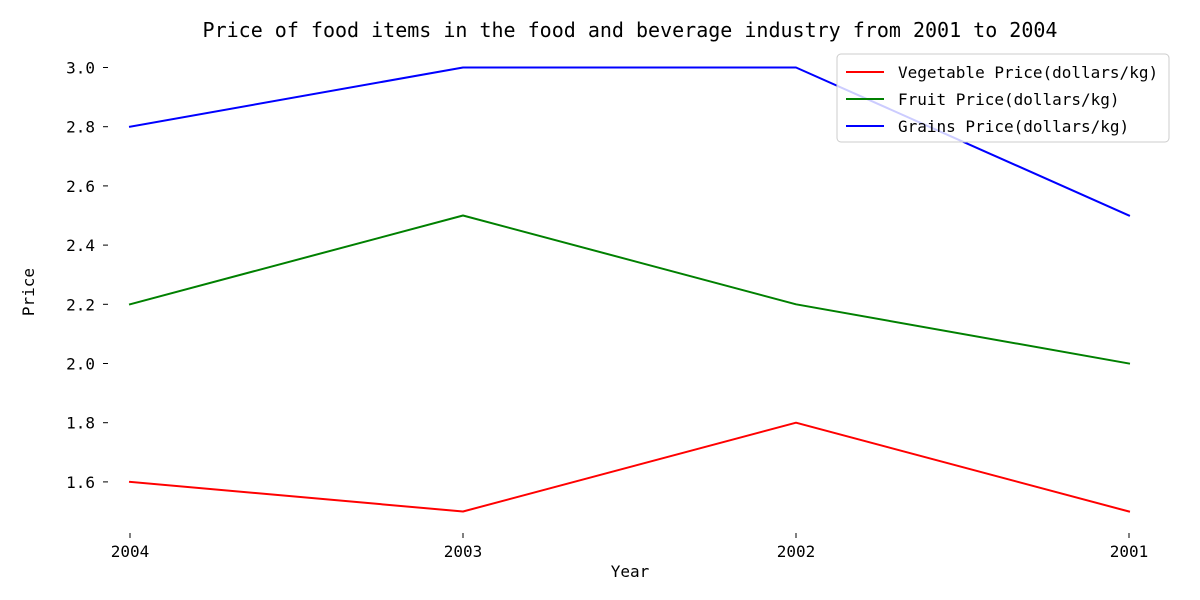  What do you see at coordinates (463, 551) in the screenshot?
I see `x-tick-label: 2003` at bounding box center [463, 551].